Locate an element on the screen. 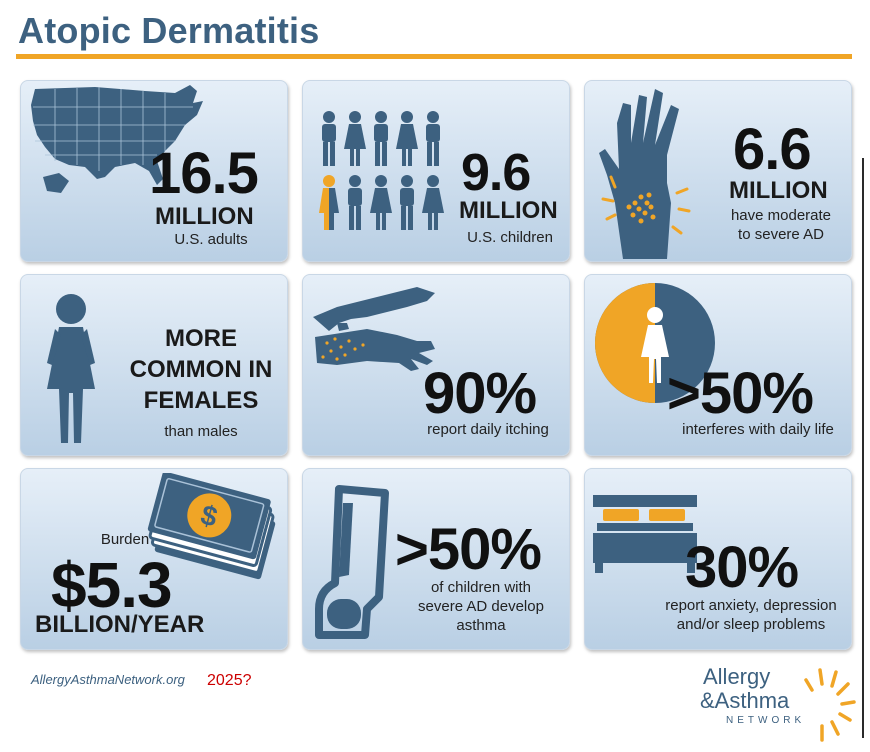 This screenshot has height=752, width=870. page-title: Atopic Dermatitis is located at coordinates (169, 30).